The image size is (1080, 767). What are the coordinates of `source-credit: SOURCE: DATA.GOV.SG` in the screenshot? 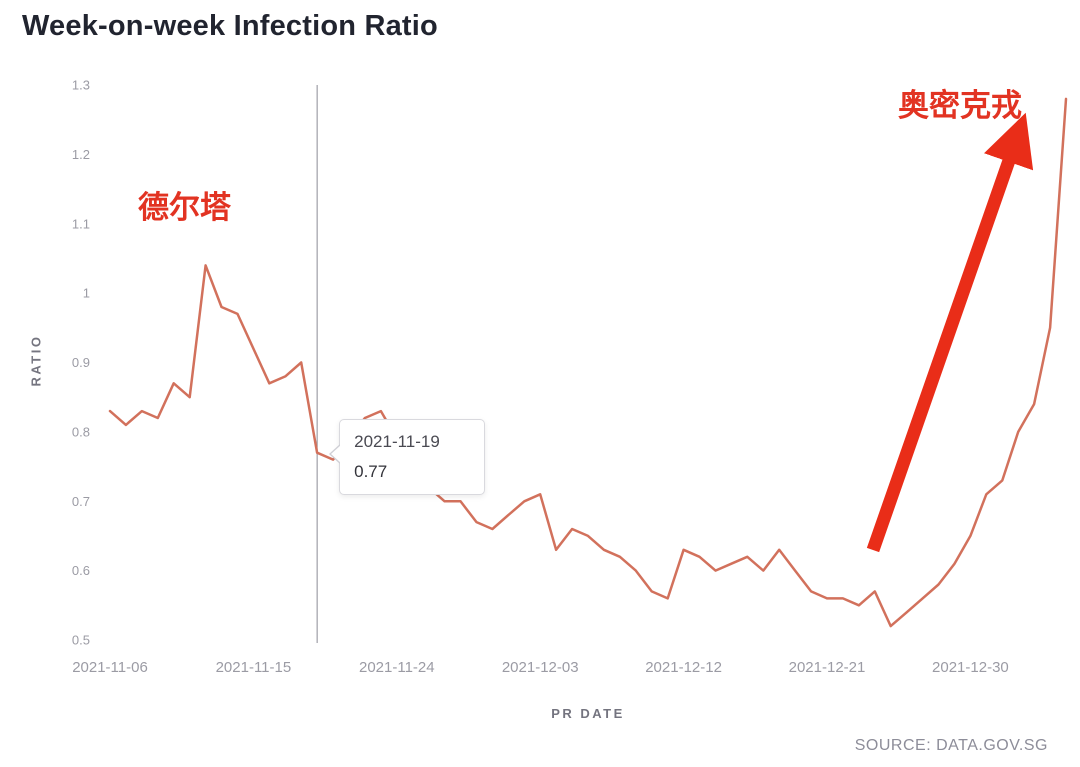 It's located at (951, 745).